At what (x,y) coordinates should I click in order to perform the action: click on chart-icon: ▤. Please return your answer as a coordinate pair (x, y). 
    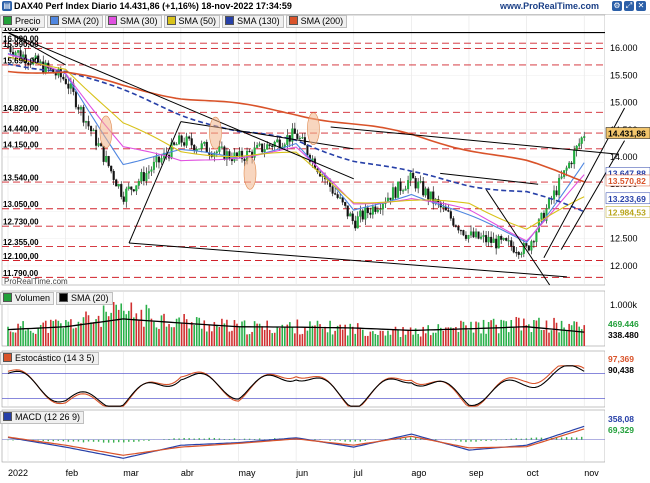
    Looking at the image, I should click on (7, 6).